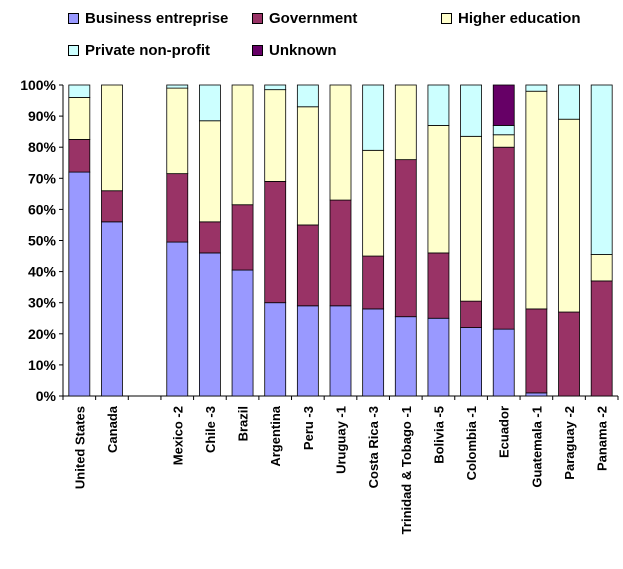 This screenshot has width=623, height=569. What do you see at coordinates (308, 428) in the screenshot?
I see `x-tick-label: Peru -3` at bounding box center [308, 428].